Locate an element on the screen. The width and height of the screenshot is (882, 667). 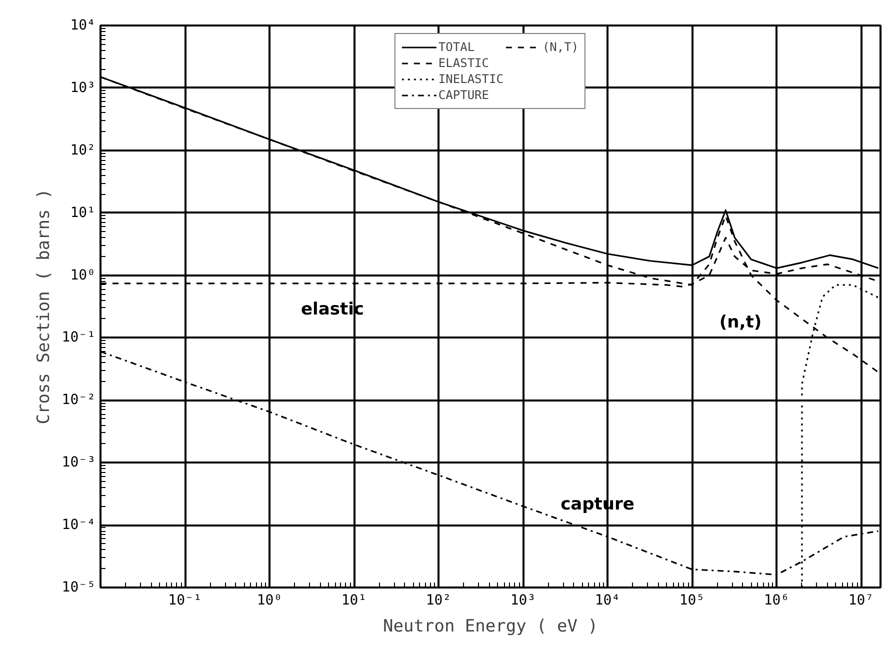
x-tick-label: 10⁵ is located at coordinates (692, 600).